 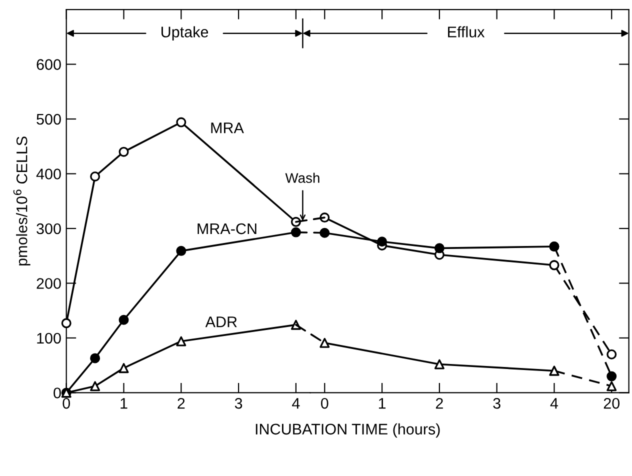 I want to click on annotation: Wash, so click(x=302, y=177).